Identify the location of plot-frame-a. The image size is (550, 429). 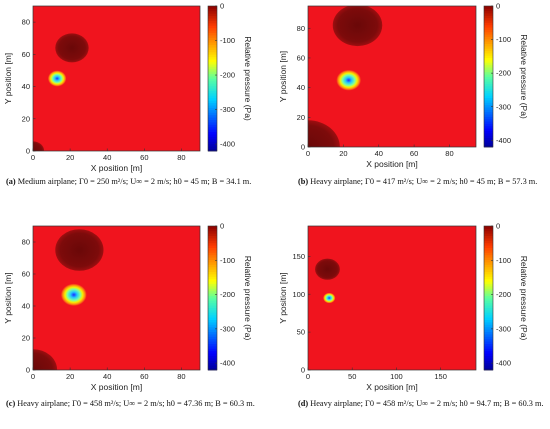
(116, 78).